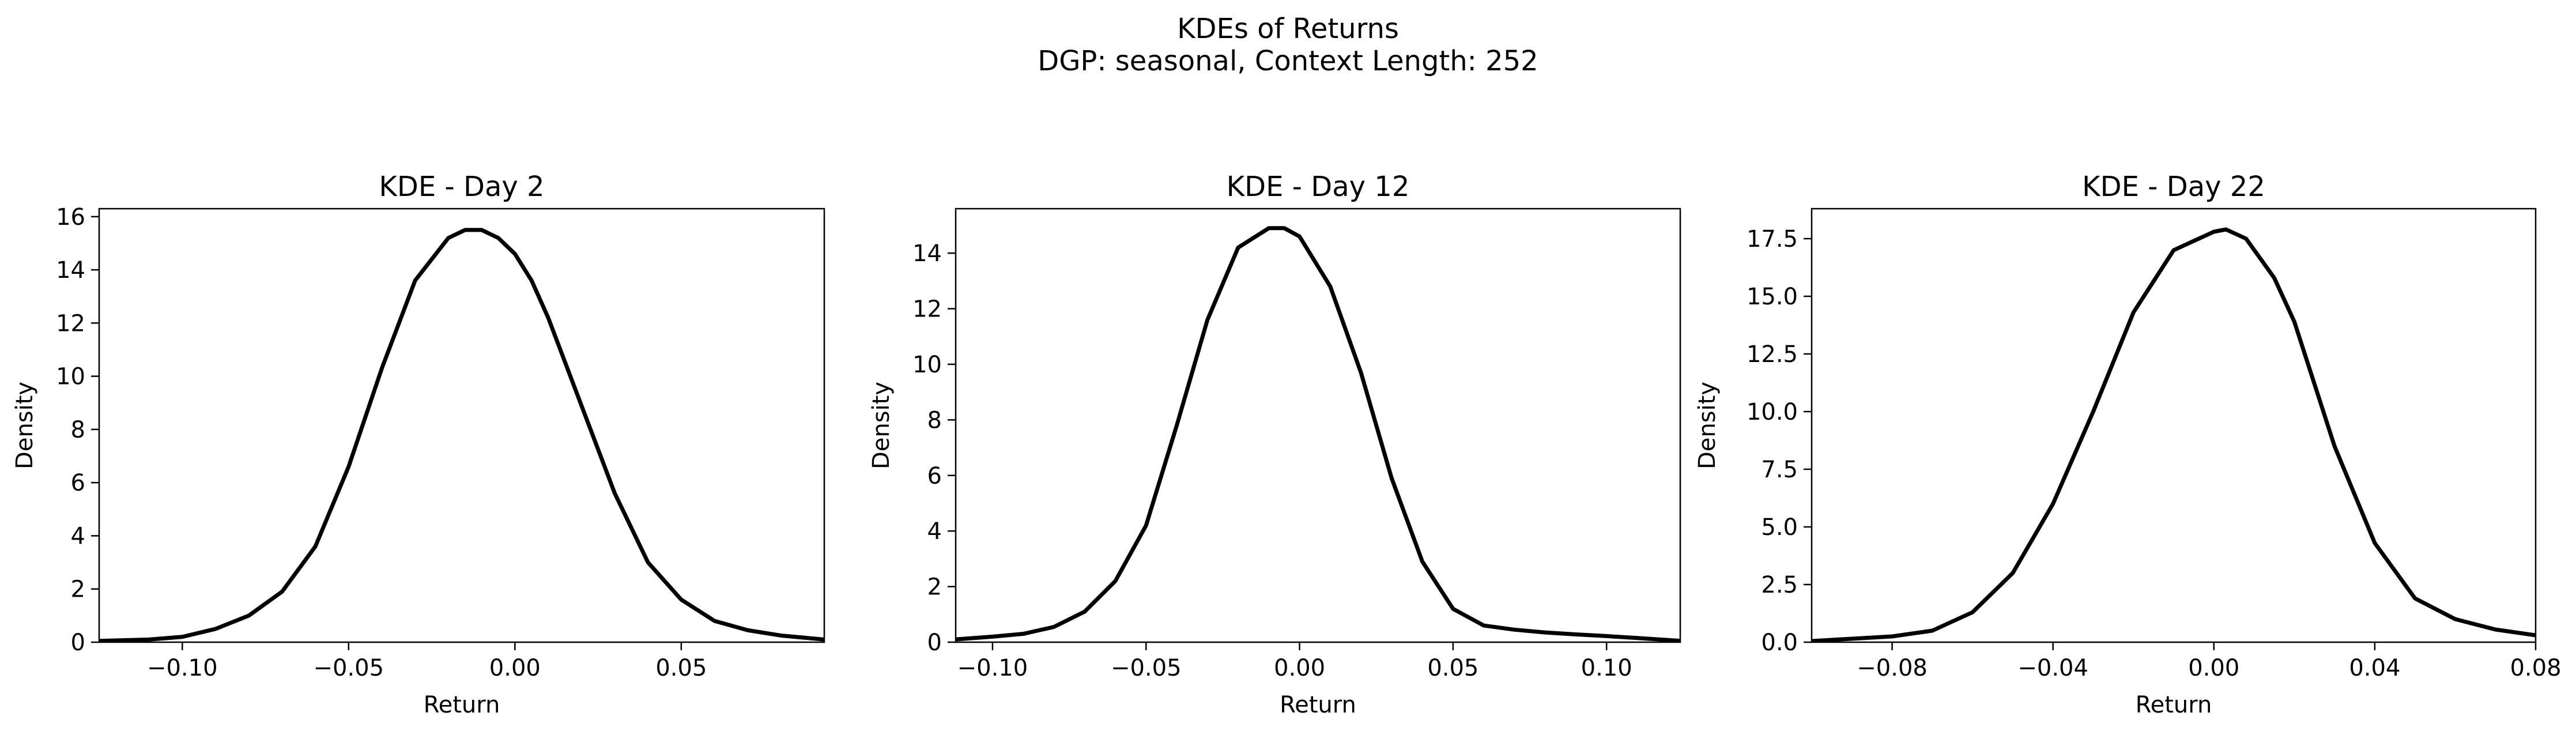 This screenshot has height=735, width=2576. Describe the element at coordinates (1606, 668) in the screenshot. I see `x-tick-label: 0.10` at that location.